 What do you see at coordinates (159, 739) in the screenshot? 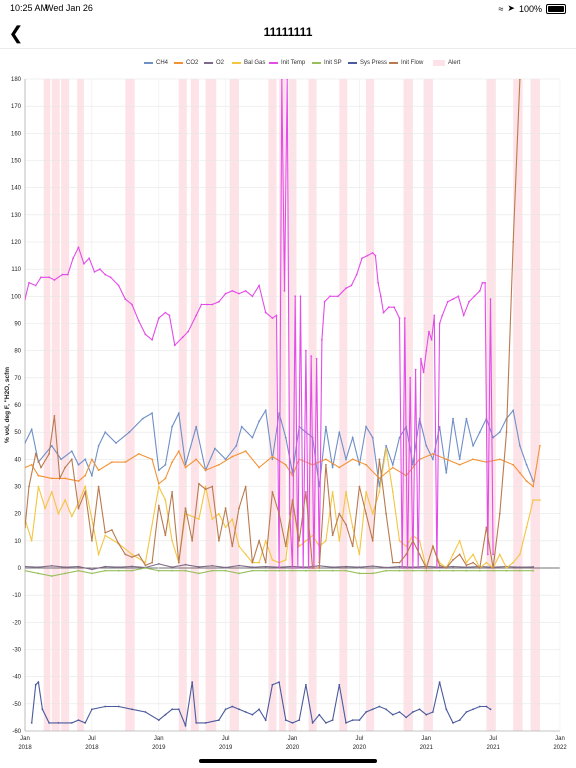
I see `x-tick-label: Jan` at bounding box center [159, 739].